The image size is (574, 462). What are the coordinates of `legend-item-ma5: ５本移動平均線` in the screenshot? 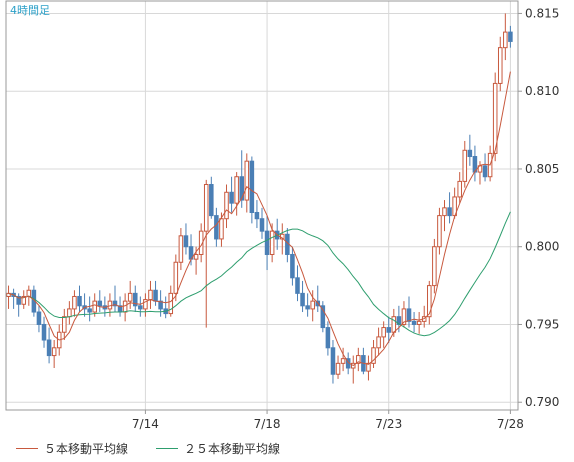 It's located at (72, 448).